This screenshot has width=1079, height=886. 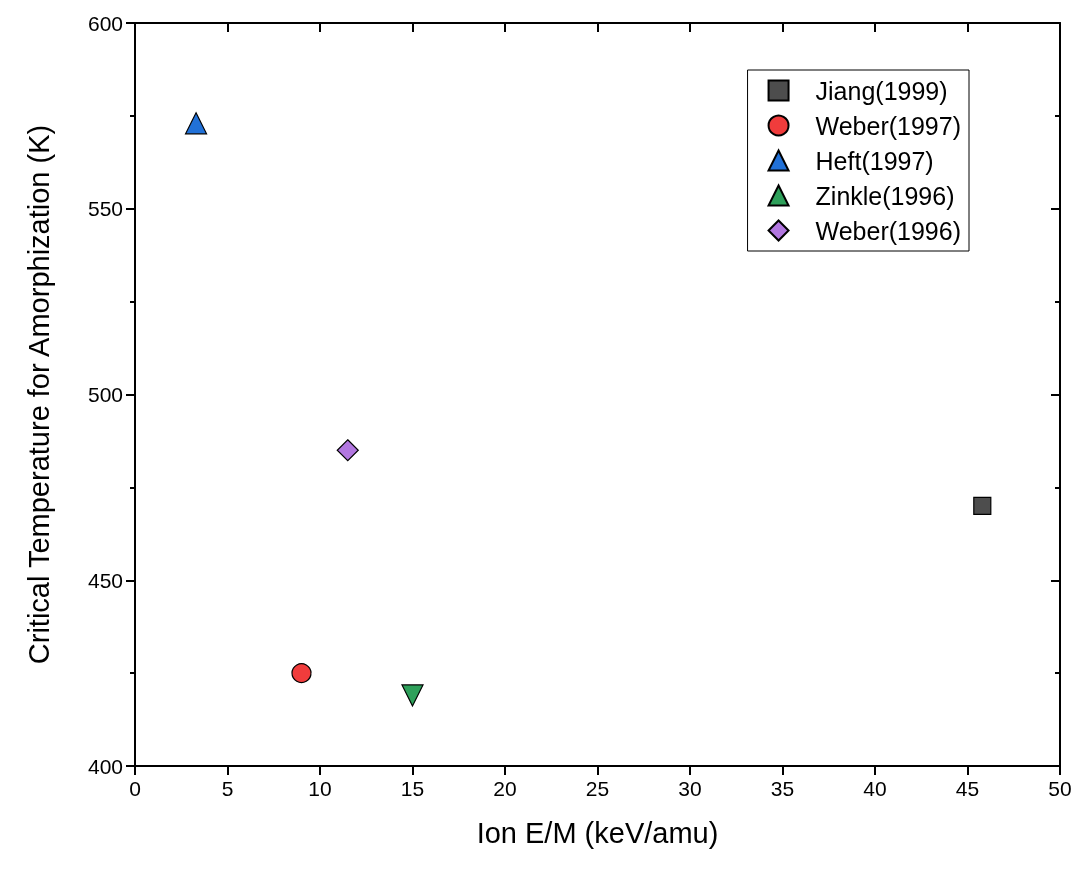 What do you see at coordinates (105, 580) in the screenshot?
I see `y-tick-label: 450` at bounding box center [105, 580].